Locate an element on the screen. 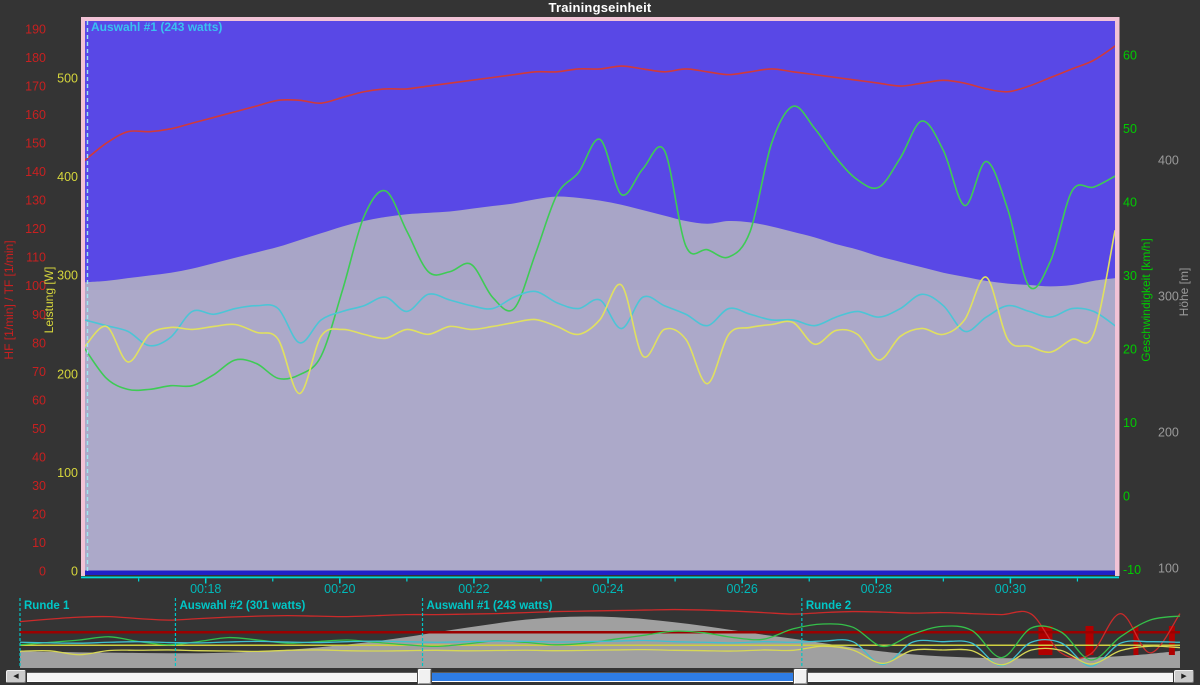 The width and height of the screenshot is (1200, 685). hf-tick-label: 180 is located at coordinates (35, 58).